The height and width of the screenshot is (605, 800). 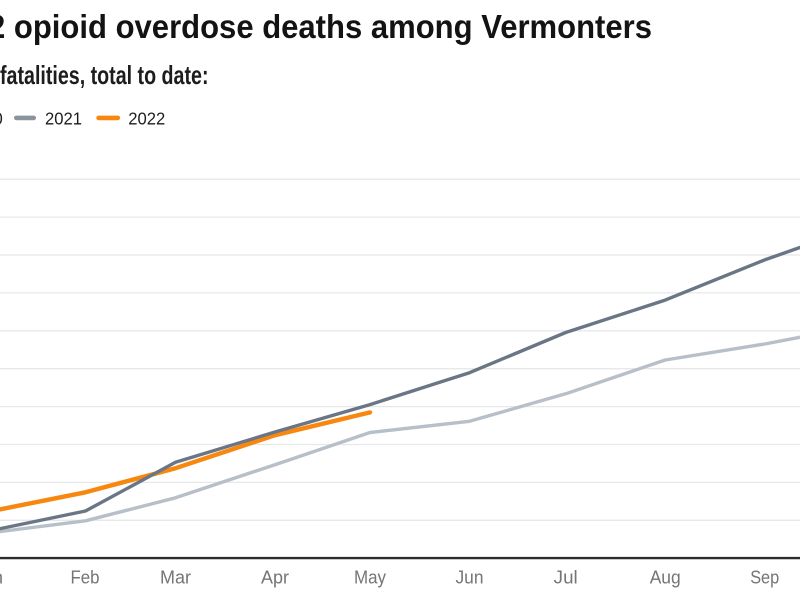 I want to click on svg-text: Jan, so click(x=1, y=577).